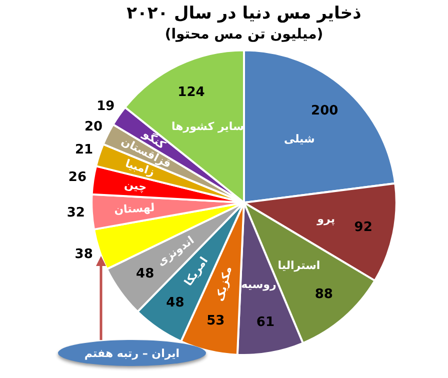 This screenshot has width=448, height=378. Describe the element at coordinates (136, 186) in the screenshot. I see `slice-label: چین` at that location.